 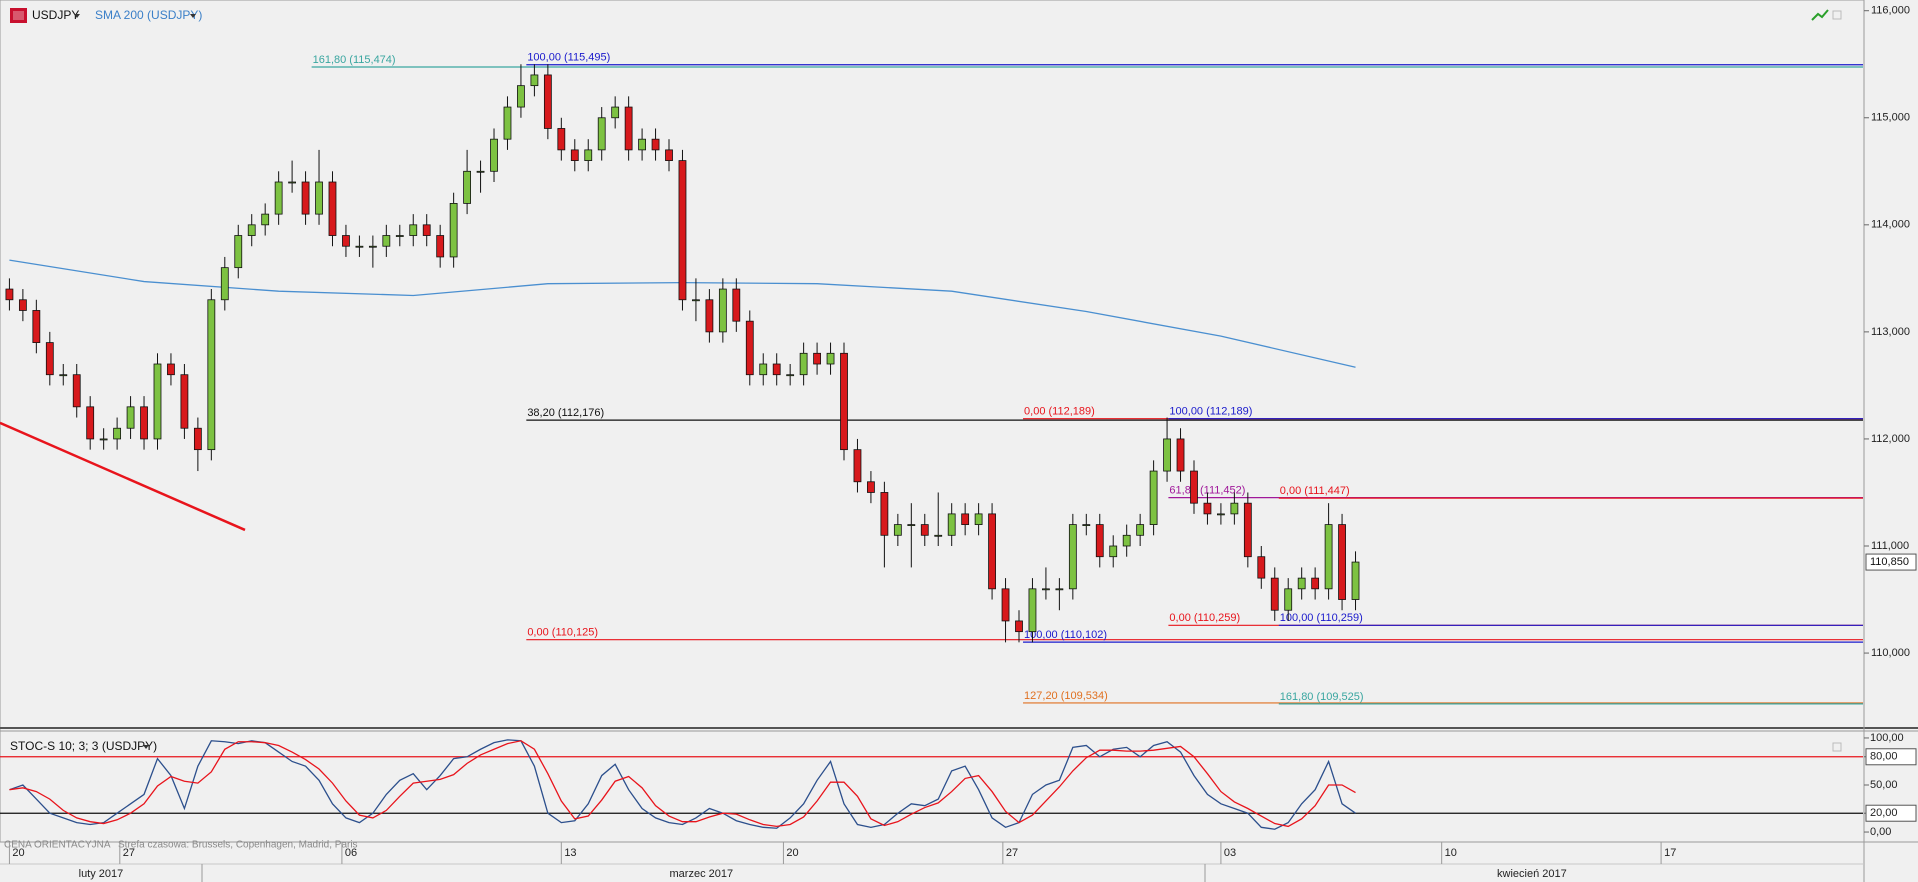 What do you see at coordinates (1207, 491) in the screenshot?
I see `fib-level-label: 61,80 (111,452)` at bounding box center [1207, 491].